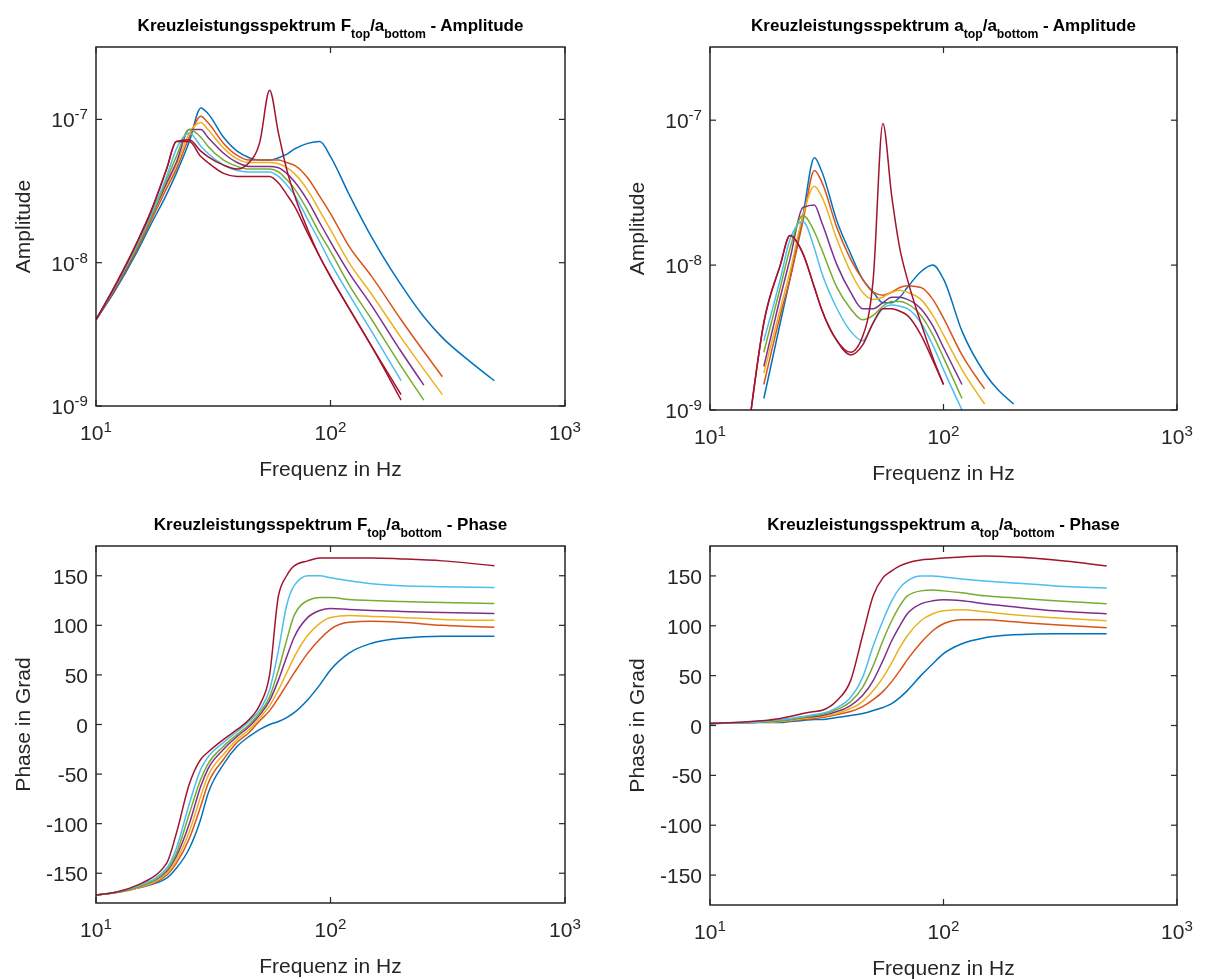  I want to click on chart-title: Kreuzleistungsspektrum F$_{top}$/a$_{bottom}$ - Amplitude, so click(330, 28).